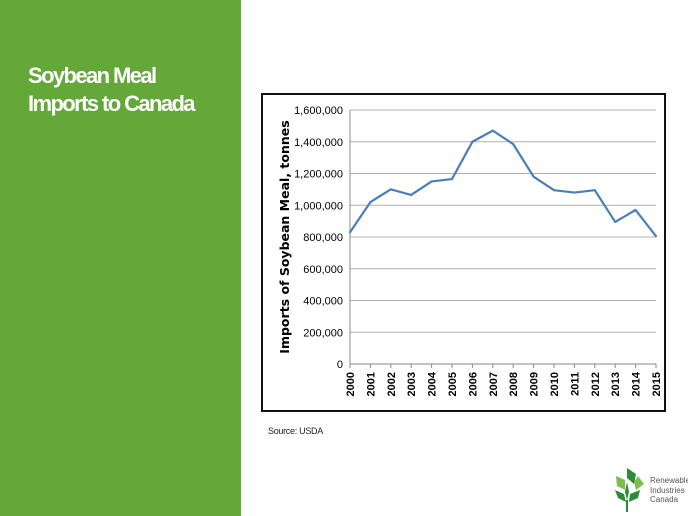 This screenshot has height=516, width=688. What do you see at coordinates (494, 384) in the screenshot?
I see `x-tick-label: 2007` at bounding box center [494, 384].